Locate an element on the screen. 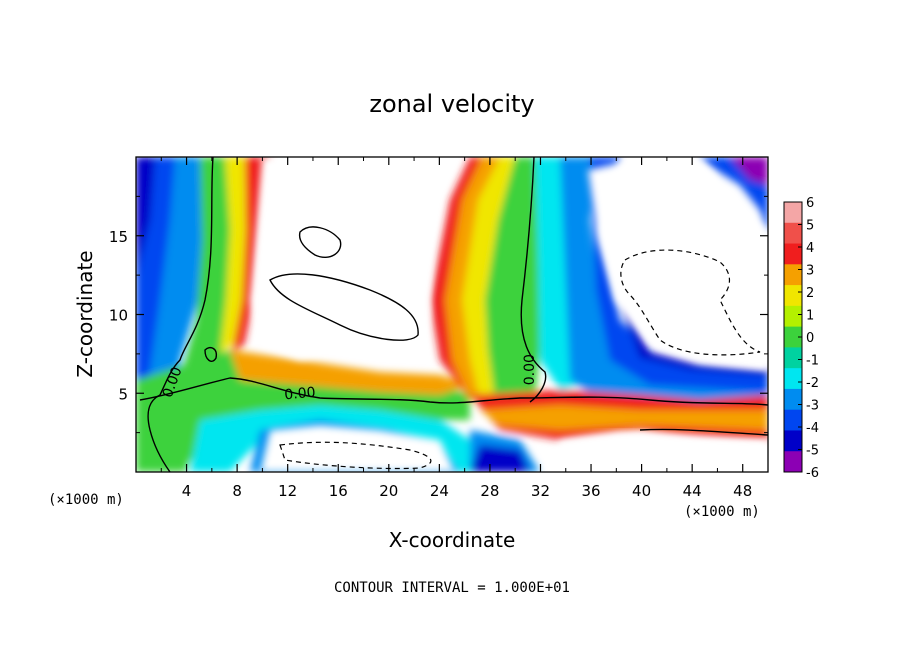 The height and width of the screenshot is (654, 904). colorbar-label: -4 is located at coordinates (812, 428).